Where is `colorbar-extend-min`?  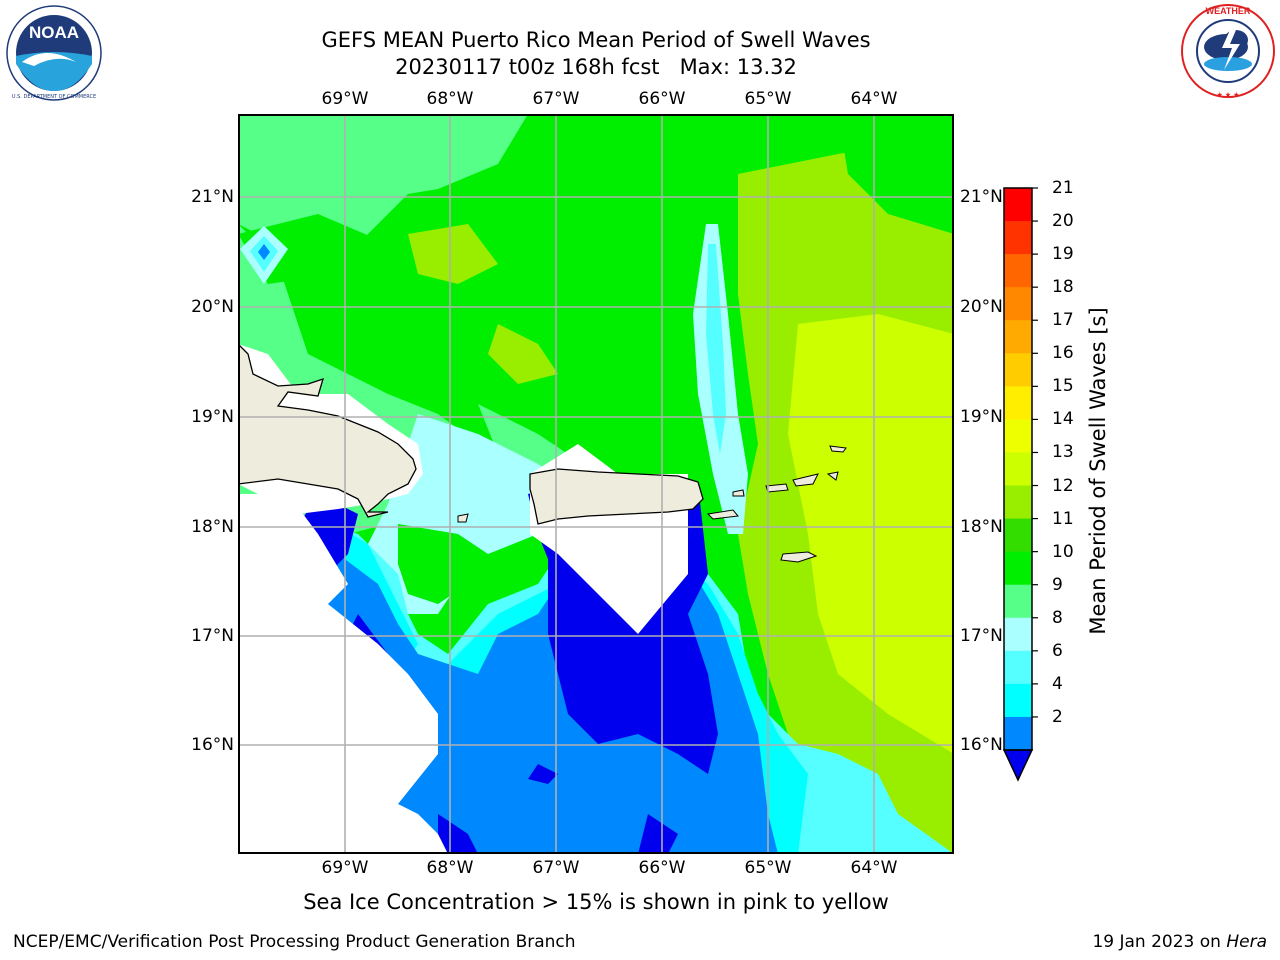 colorbar-extend-min is located at coordinates (1018, 765).